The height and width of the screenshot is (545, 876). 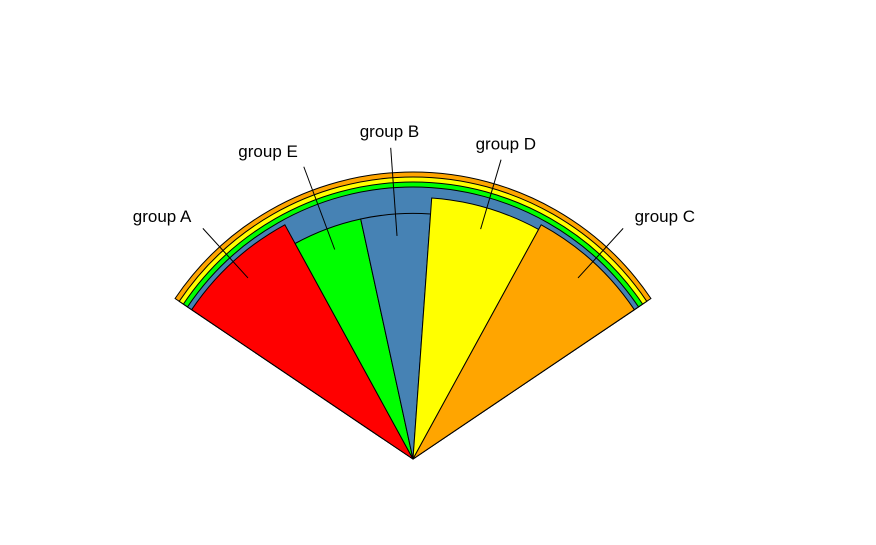 What do you see at coordinates (394, 191) in the screenshot?
I see `leader-line-group-b` at bounding box center [394, 191].